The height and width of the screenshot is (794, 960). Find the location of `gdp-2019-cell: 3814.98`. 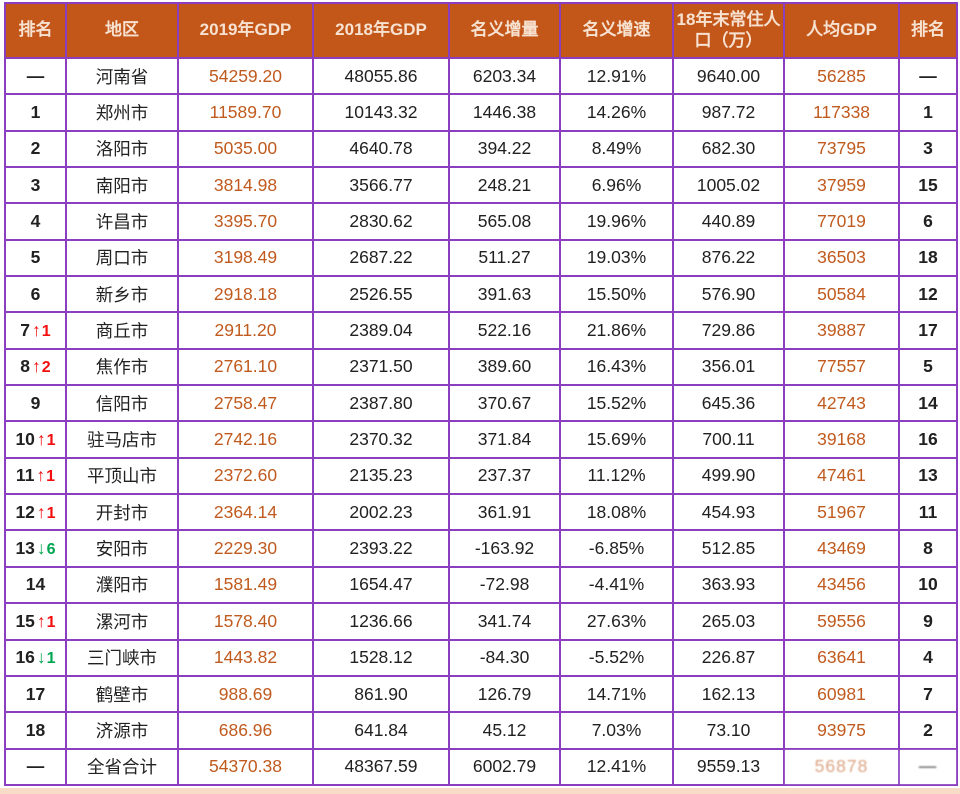

gdp-2019-cell: 3814.98 is located at coordinates (245, 185).